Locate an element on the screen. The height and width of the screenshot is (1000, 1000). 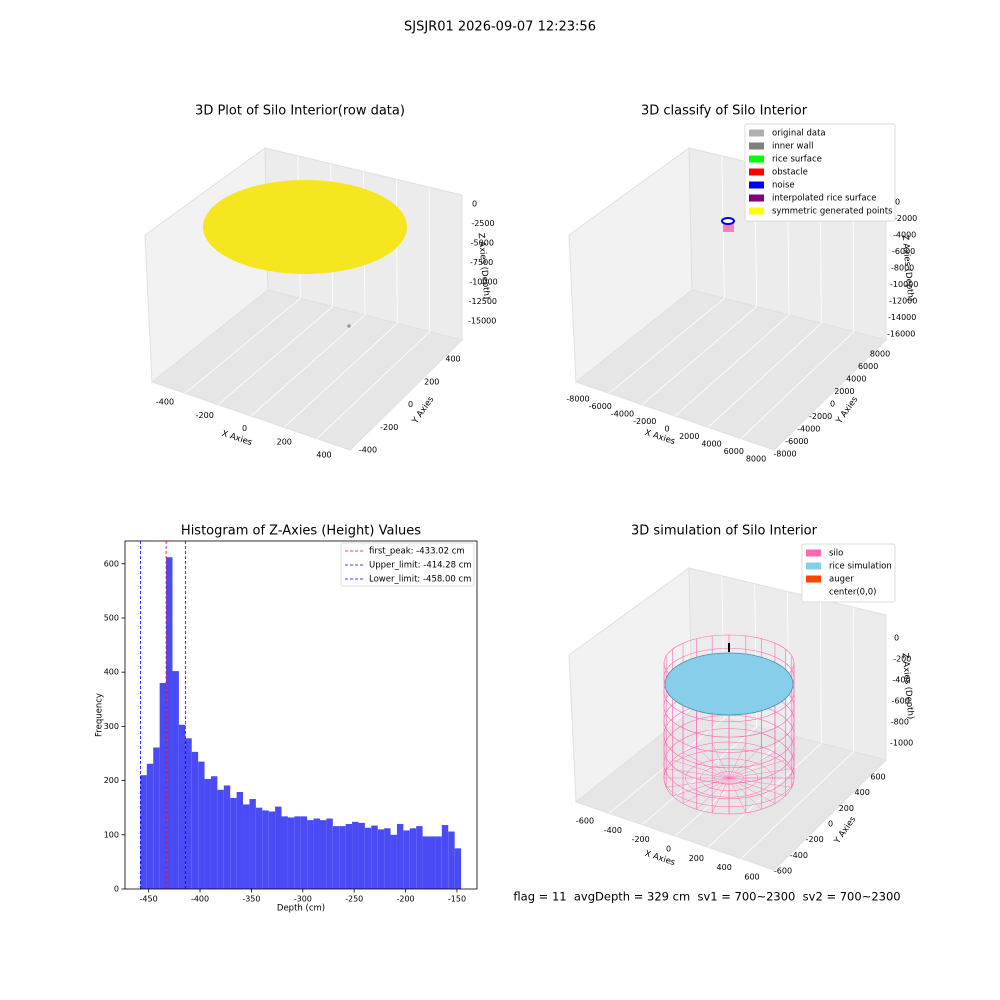
silo-floor-ring is located at coordinates (729, 778).